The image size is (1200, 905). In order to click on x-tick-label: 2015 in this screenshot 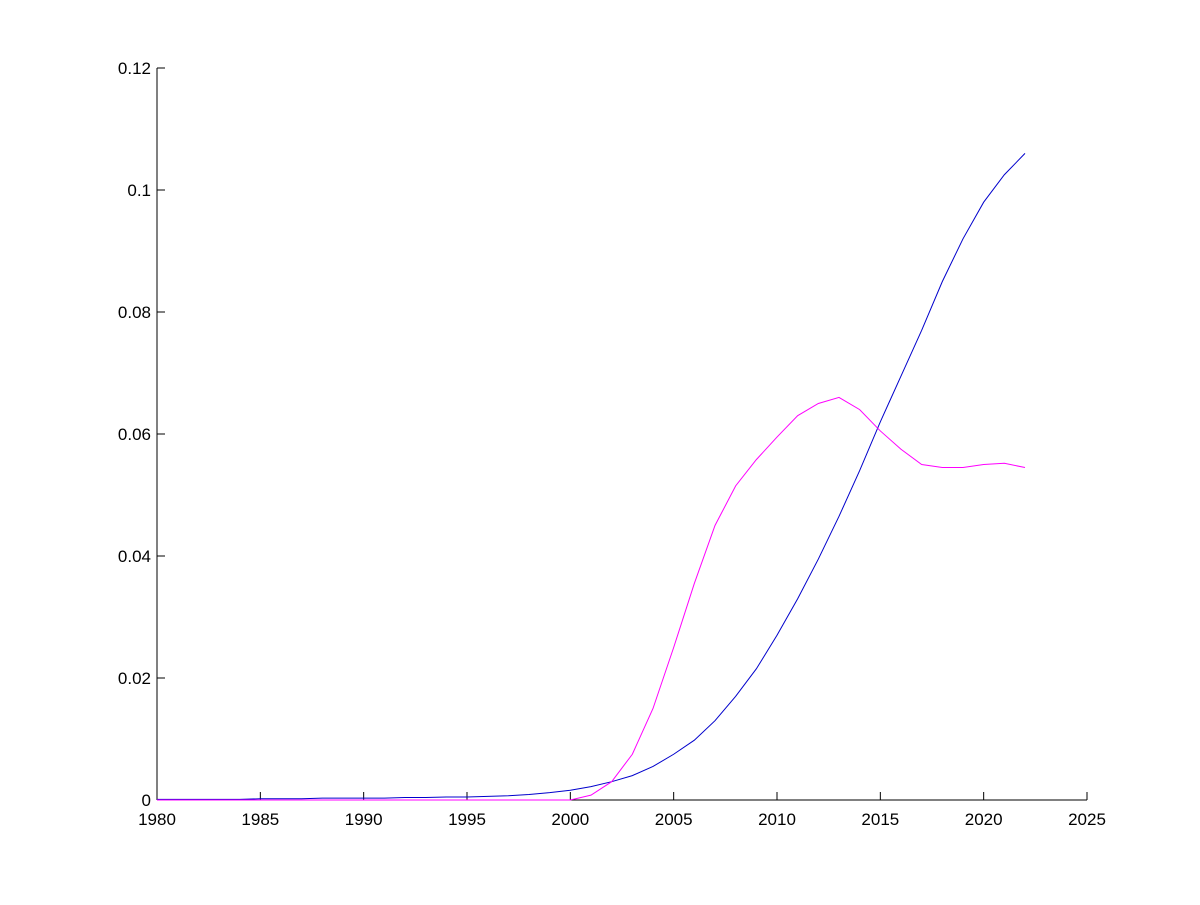, I will do `click(880, 819)`.